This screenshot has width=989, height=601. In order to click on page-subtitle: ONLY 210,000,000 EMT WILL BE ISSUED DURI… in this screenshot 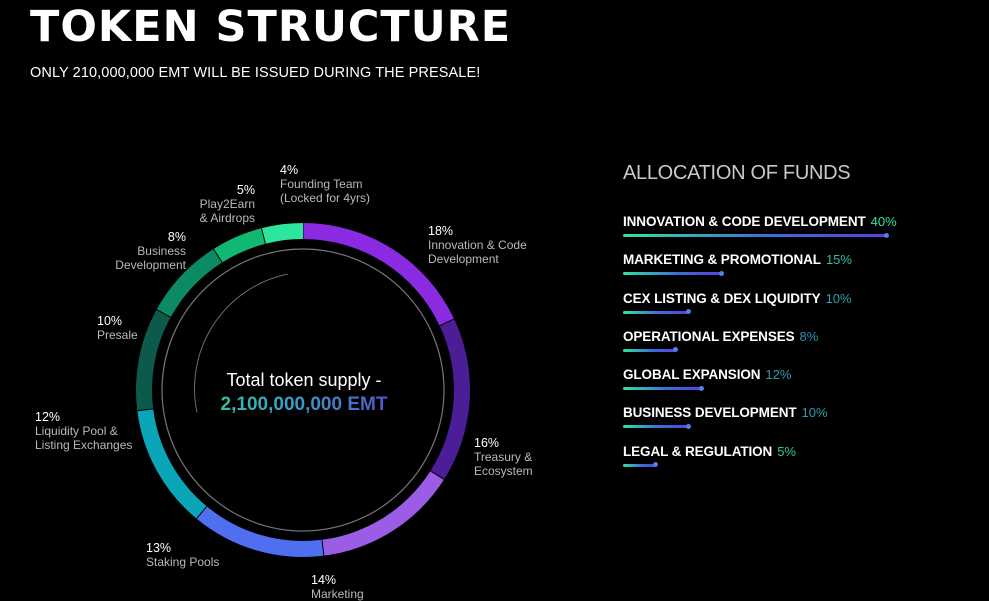, I will do `click(255, 73)`.